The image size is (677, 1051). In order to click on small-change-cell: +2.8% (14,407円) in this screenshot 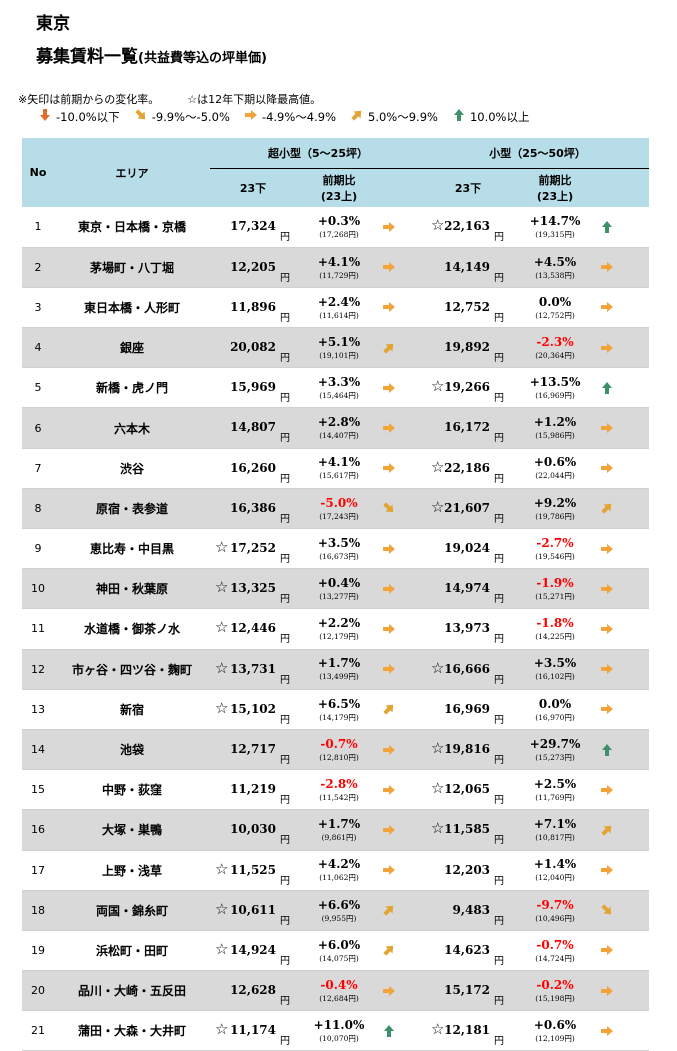, I will do `click(339, 428)`.